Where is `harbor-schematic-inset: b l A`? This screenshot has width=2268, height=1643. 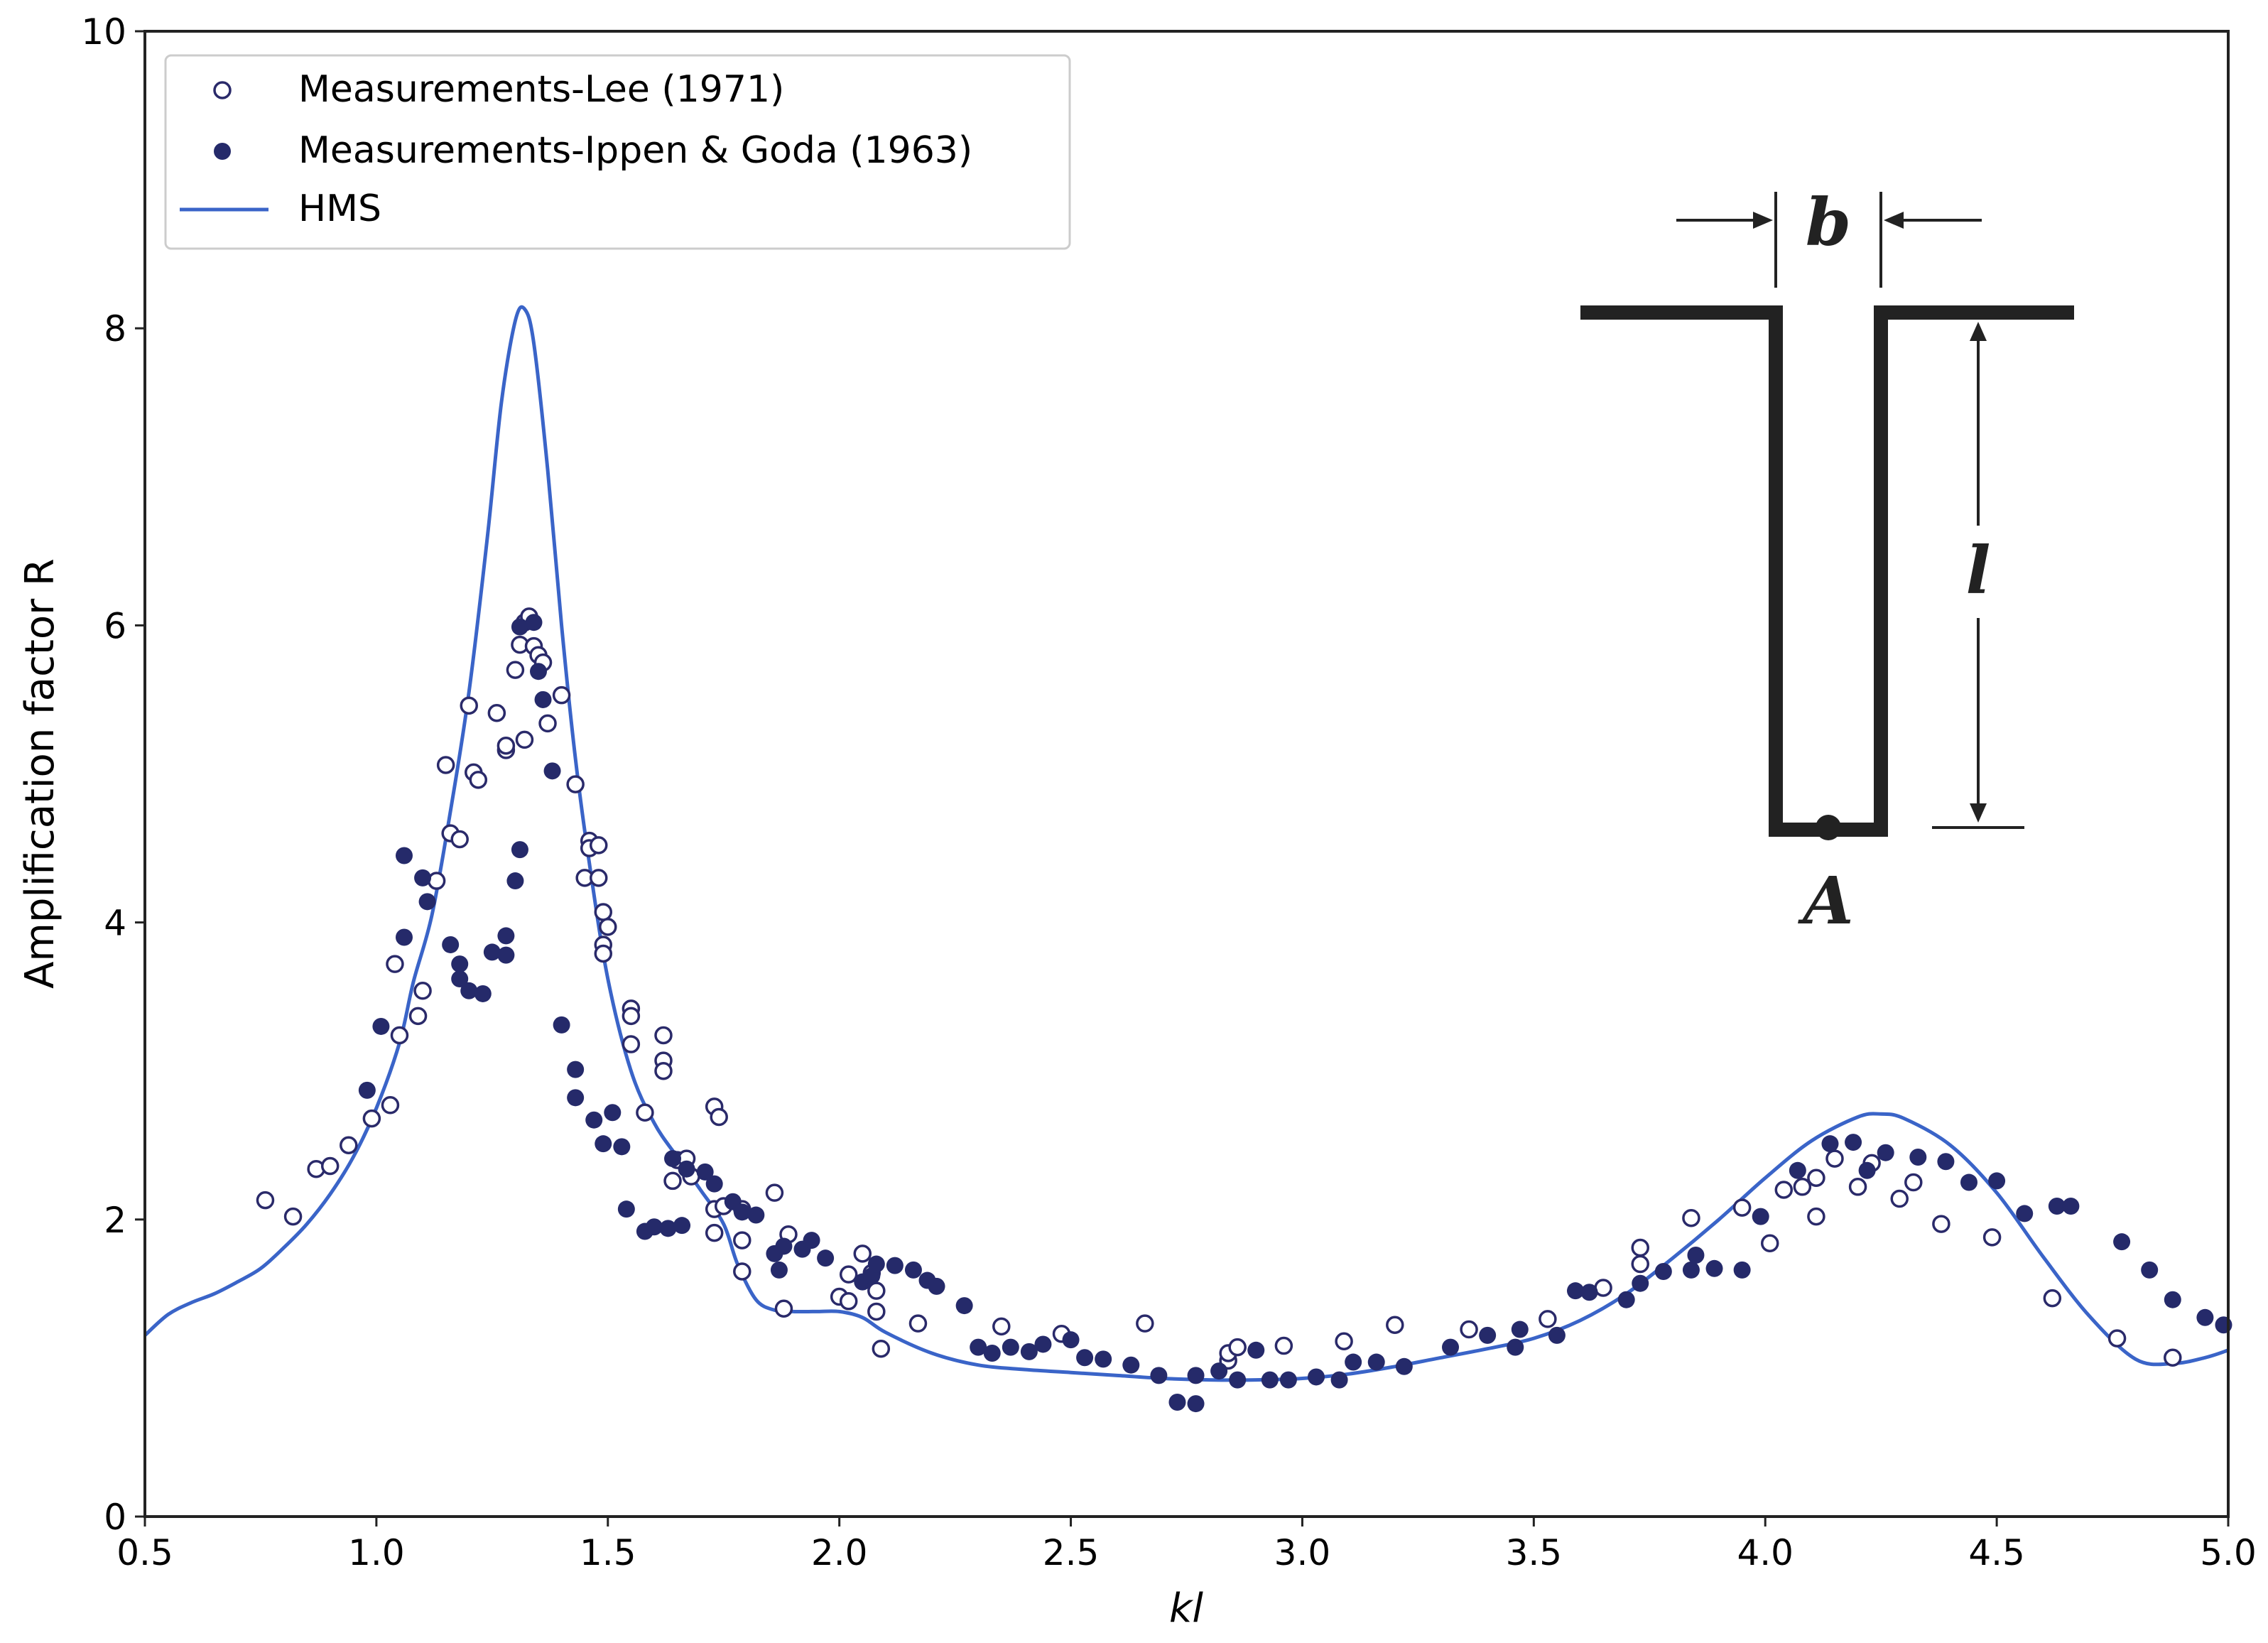 harbor-schematic-inset: b l A is located at coordinates (1827, 562).